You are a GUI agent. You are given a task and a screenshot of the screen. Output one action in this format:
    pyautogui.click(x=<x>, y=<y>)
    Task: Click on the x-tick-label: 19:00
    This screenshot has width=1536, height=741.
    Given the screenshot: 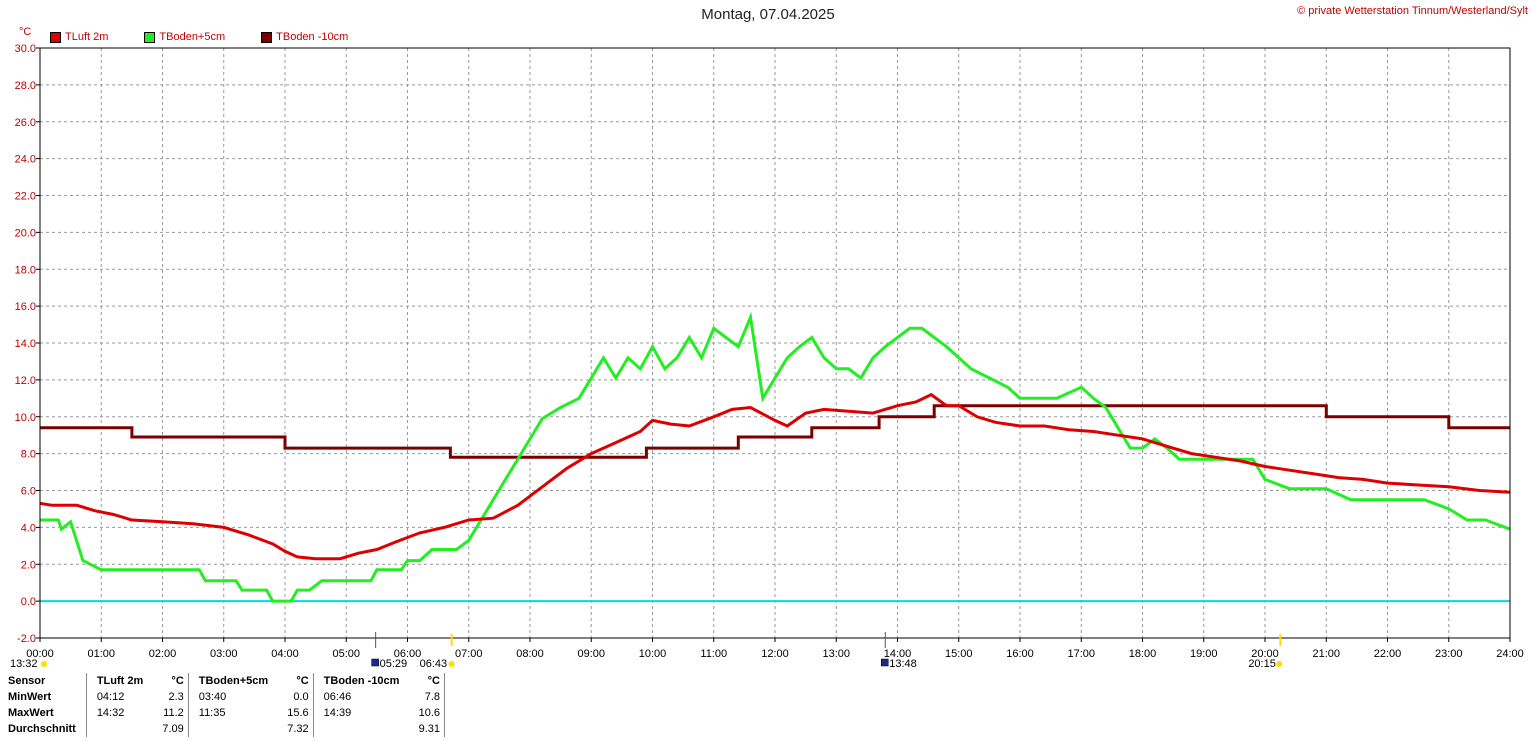 What is the action you would take?
    pyautogui.click(x=1204, y=654)
    